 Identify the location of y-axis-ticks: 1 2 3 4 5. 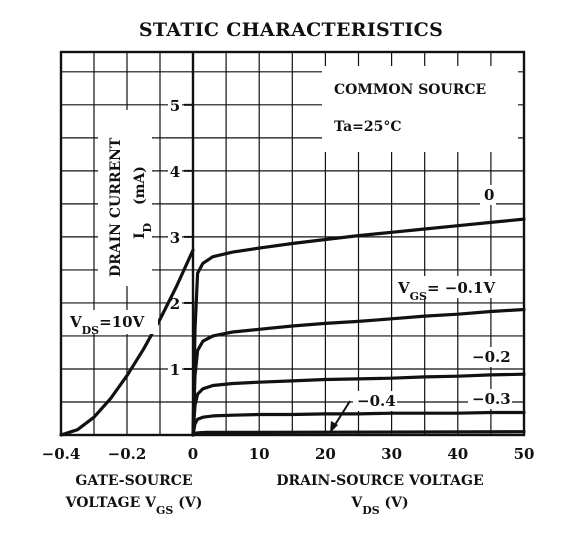
(180, 236).